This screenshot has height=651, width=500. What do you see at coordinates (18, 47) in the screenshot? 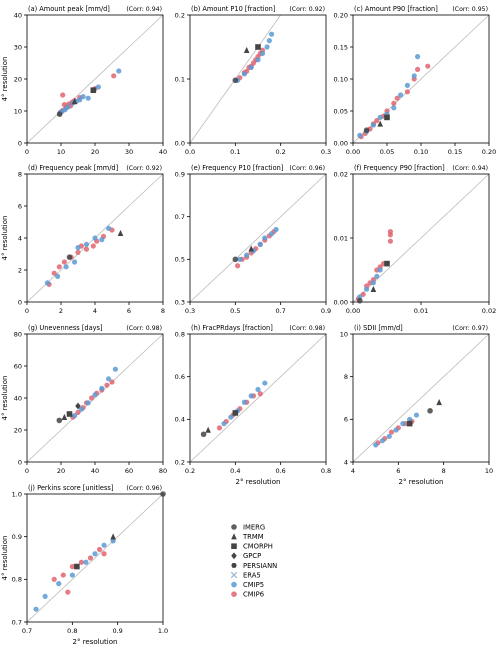
I see `y-tick-label: 30` at bounding box center [18, 47].